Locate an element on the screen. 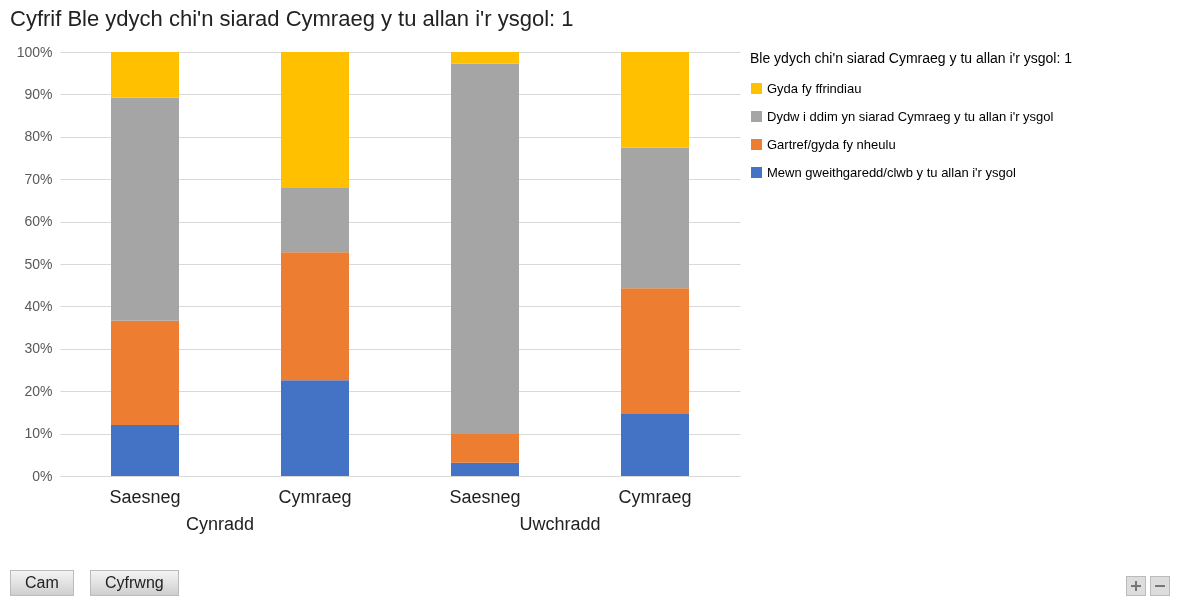 The image size is (1182, 612). legend-label: Mewn gweithgaredd/clwb y tu allan i'r ysgol is located at coordinates (891, 172).